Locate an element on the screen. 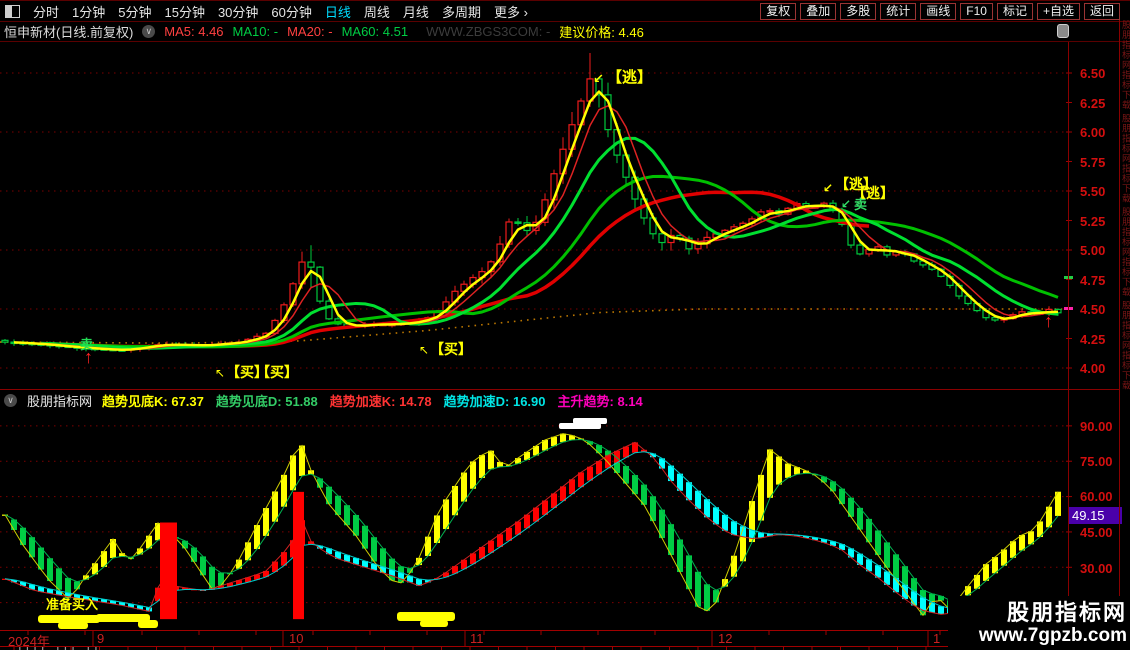 The width and height of the screenshot is (1130, 650). period-tab-8: 月线 is located at coordinates (415, 12).